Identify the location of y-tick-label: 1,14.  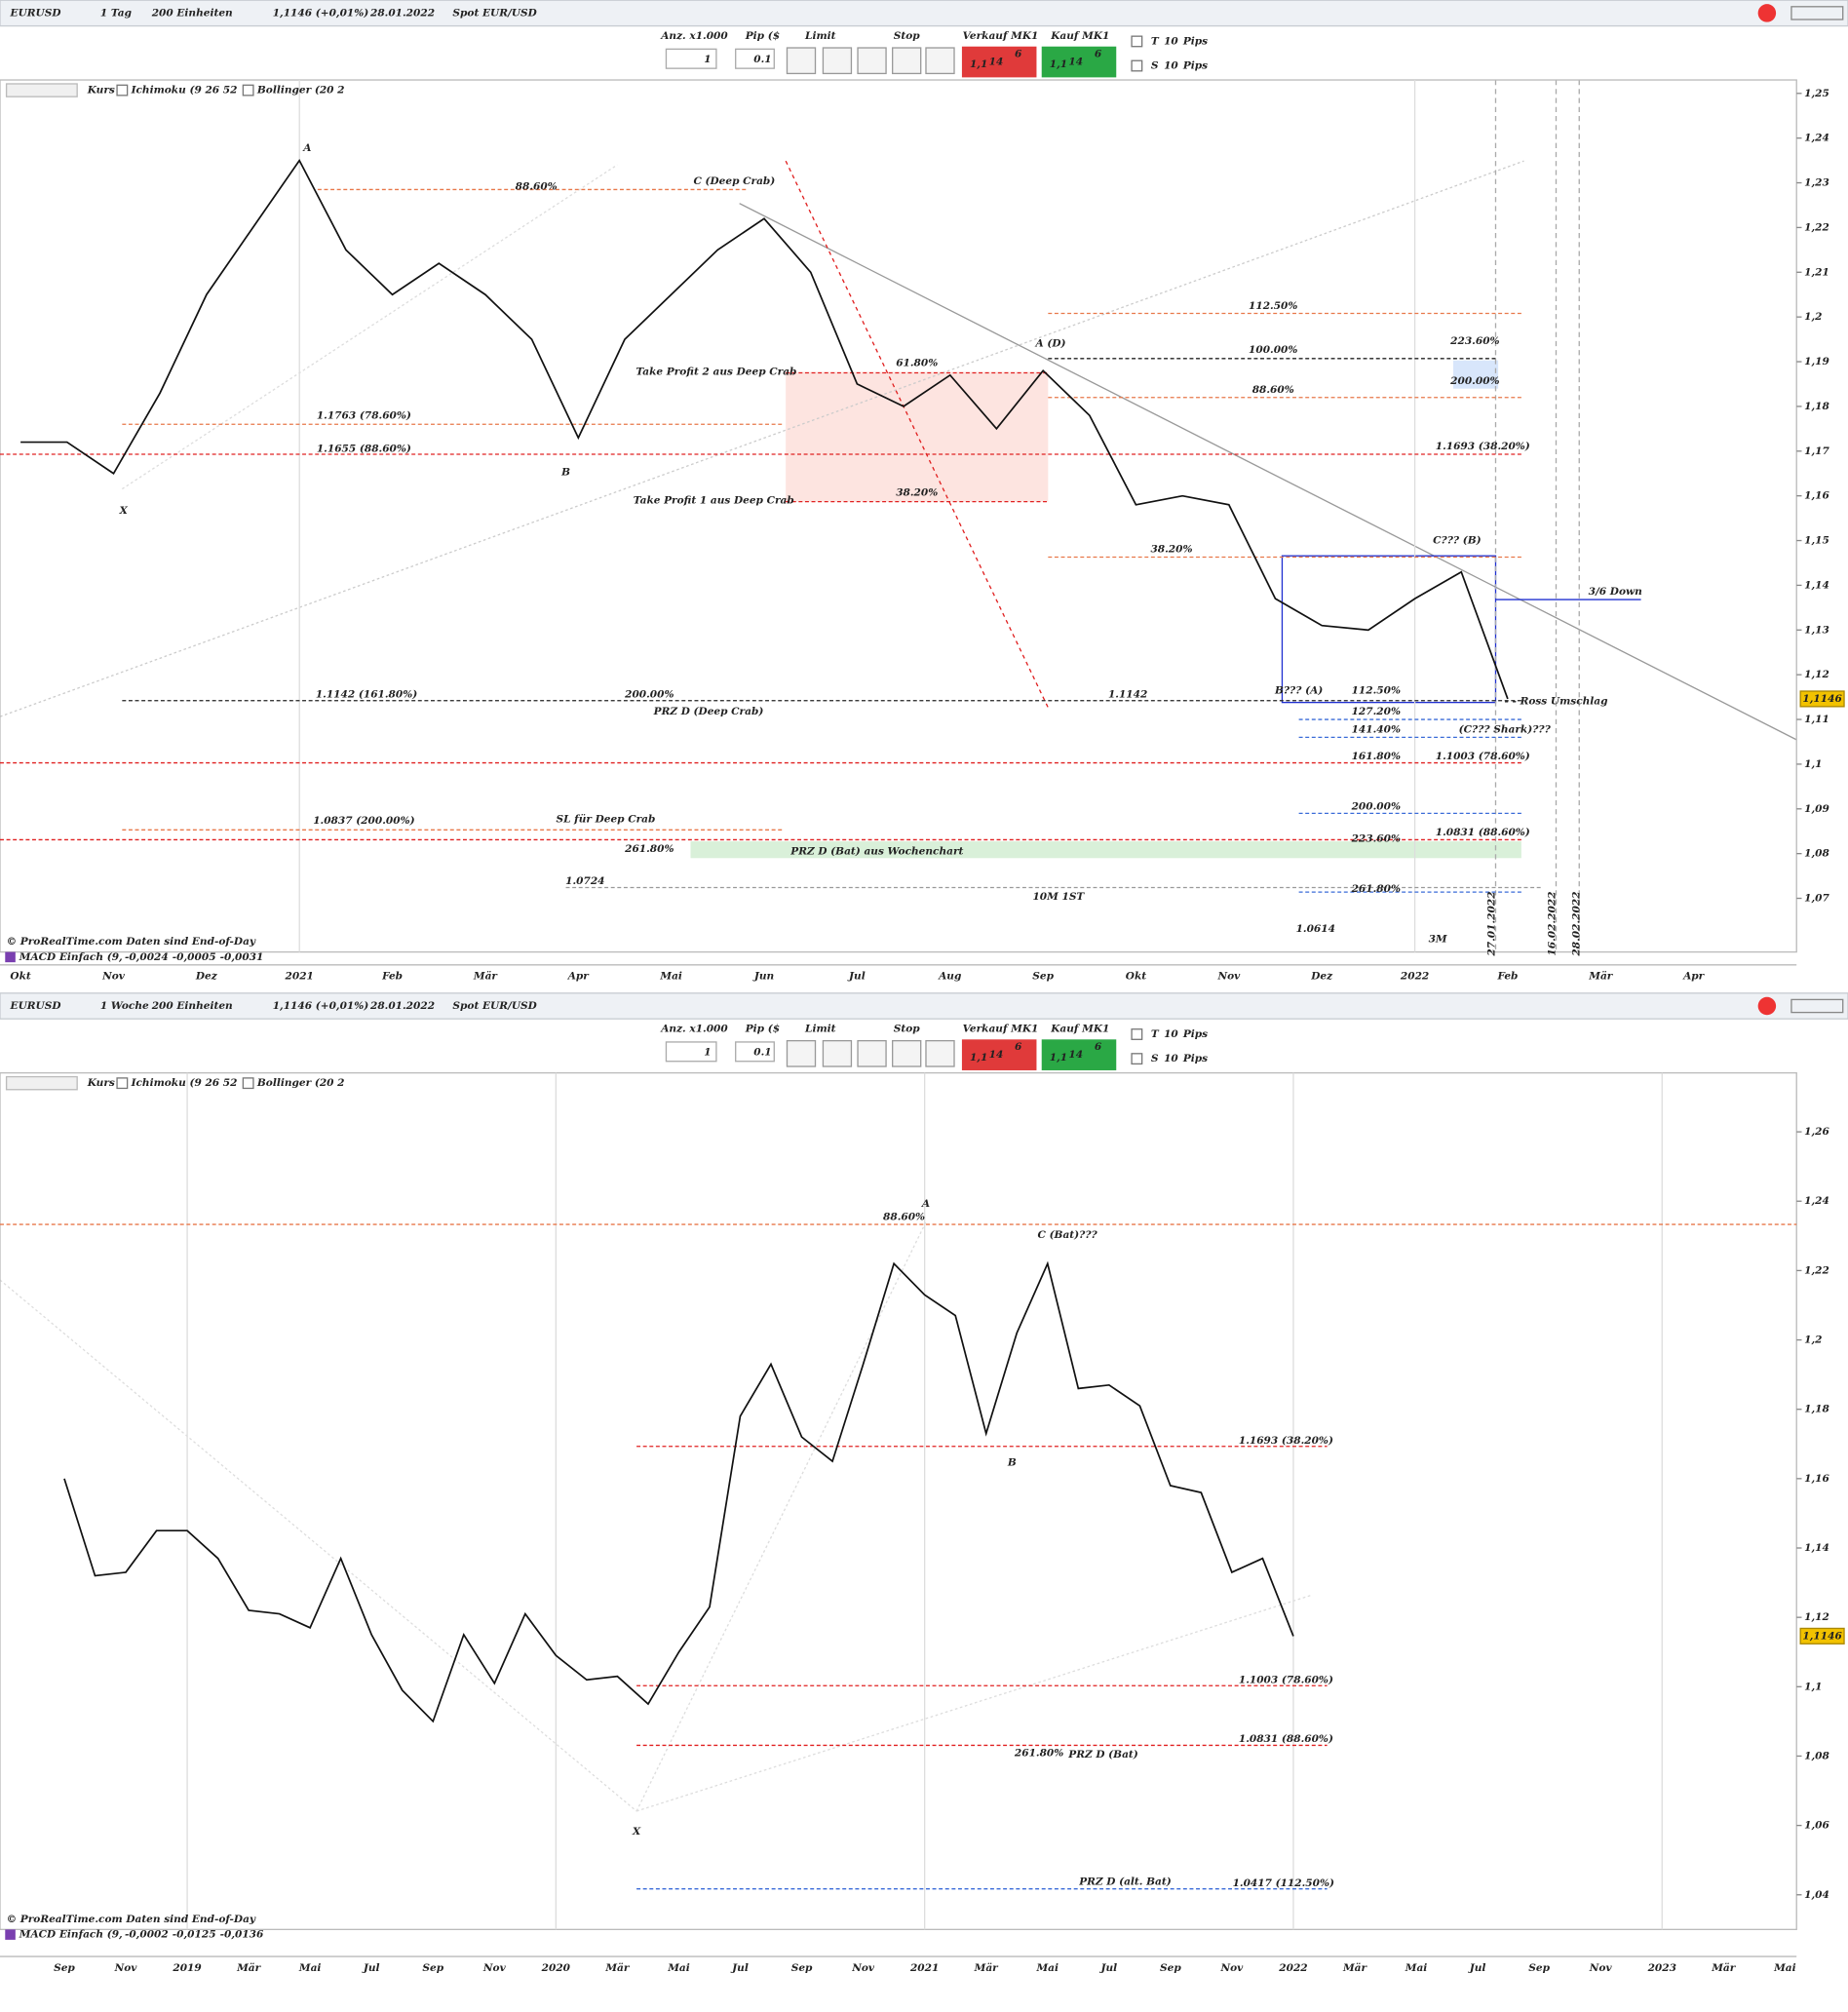
(1816, 1548).